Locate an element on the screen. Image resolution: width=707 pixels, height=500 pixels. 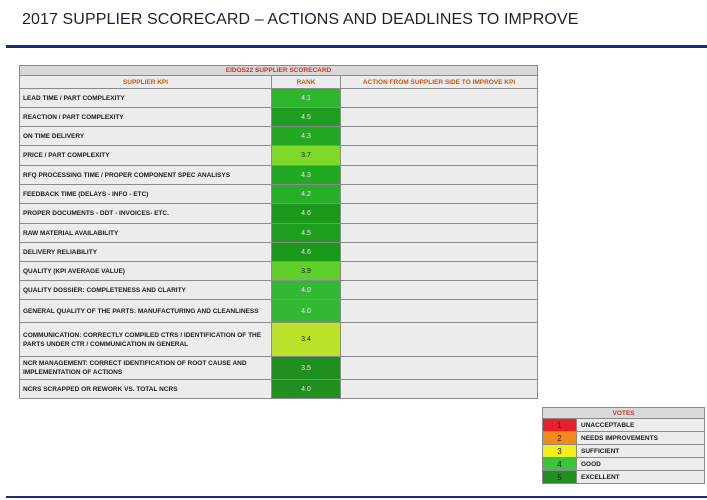
kpi-label: PRICE / PART COMPLEXITY is located at coordinates (145, 155).